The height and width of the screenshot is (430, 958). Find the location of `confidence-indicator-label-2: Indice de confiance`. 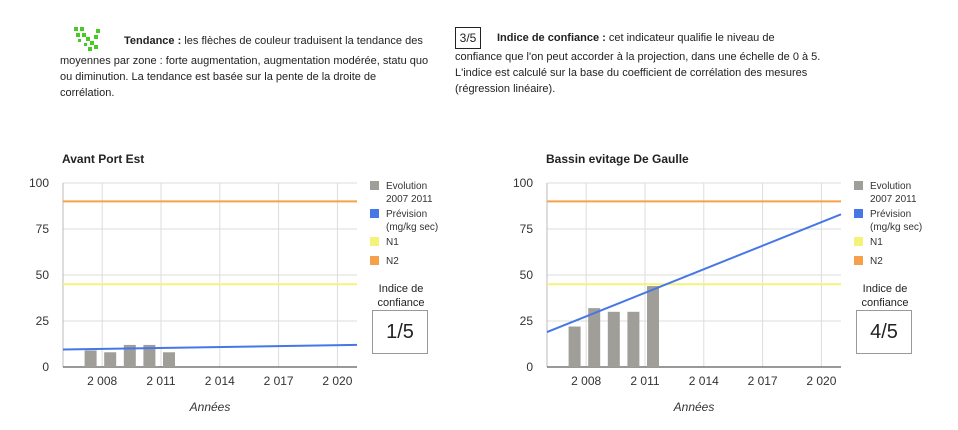

confidence-indicator-label-2: Indice de confiance is located at coordinates (885, 296).